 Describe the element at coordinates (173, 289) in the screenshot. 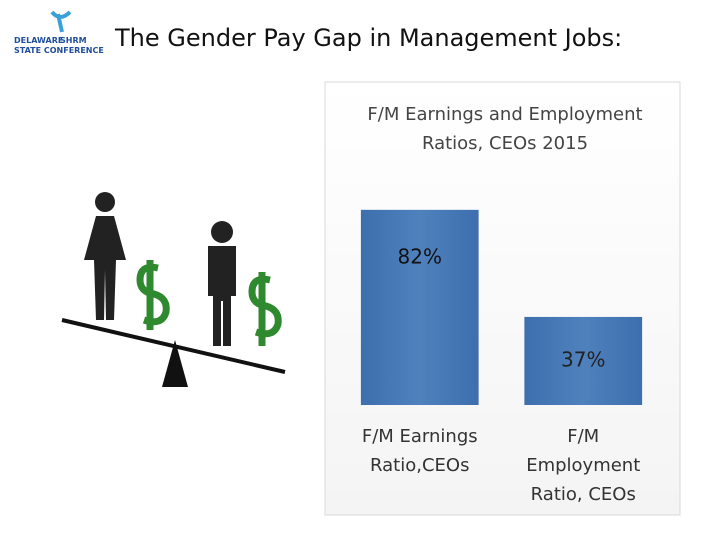

I see `illustration` at that location.